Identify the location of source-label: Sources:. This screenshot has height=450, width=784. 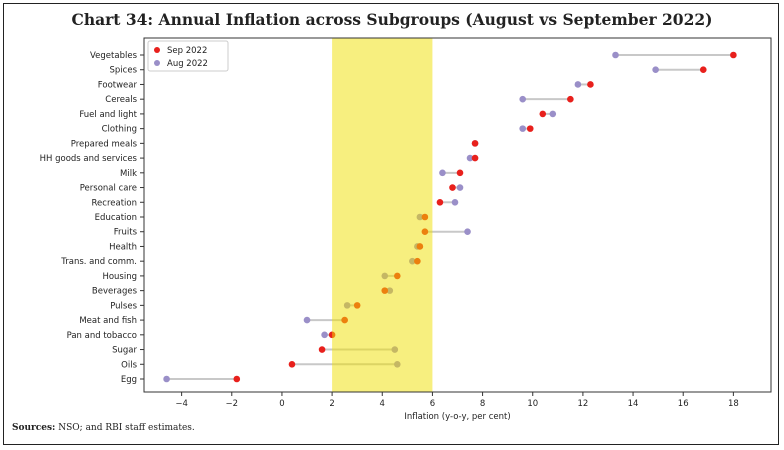
(34, 428).